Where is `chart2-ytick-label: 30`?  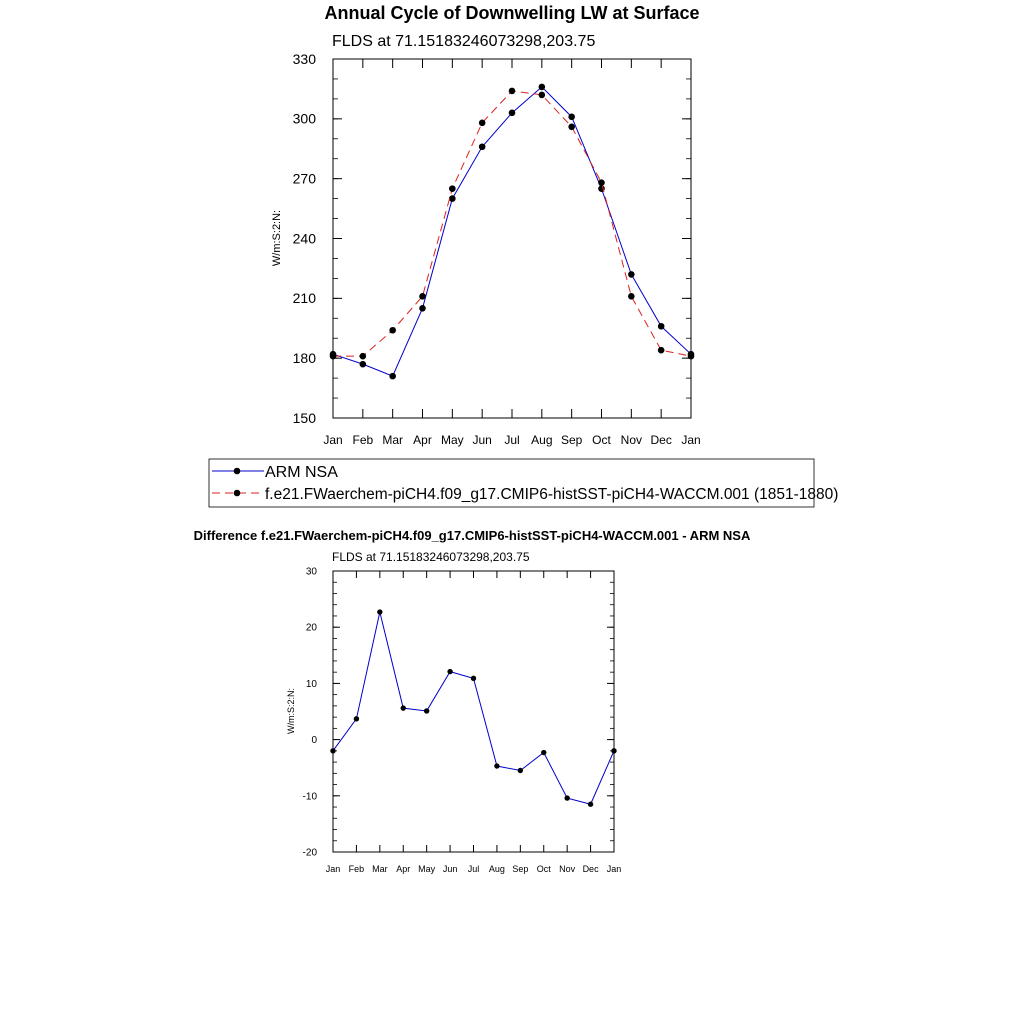 chart2-ytick-label: 30 is located at coordinates (312, 572).